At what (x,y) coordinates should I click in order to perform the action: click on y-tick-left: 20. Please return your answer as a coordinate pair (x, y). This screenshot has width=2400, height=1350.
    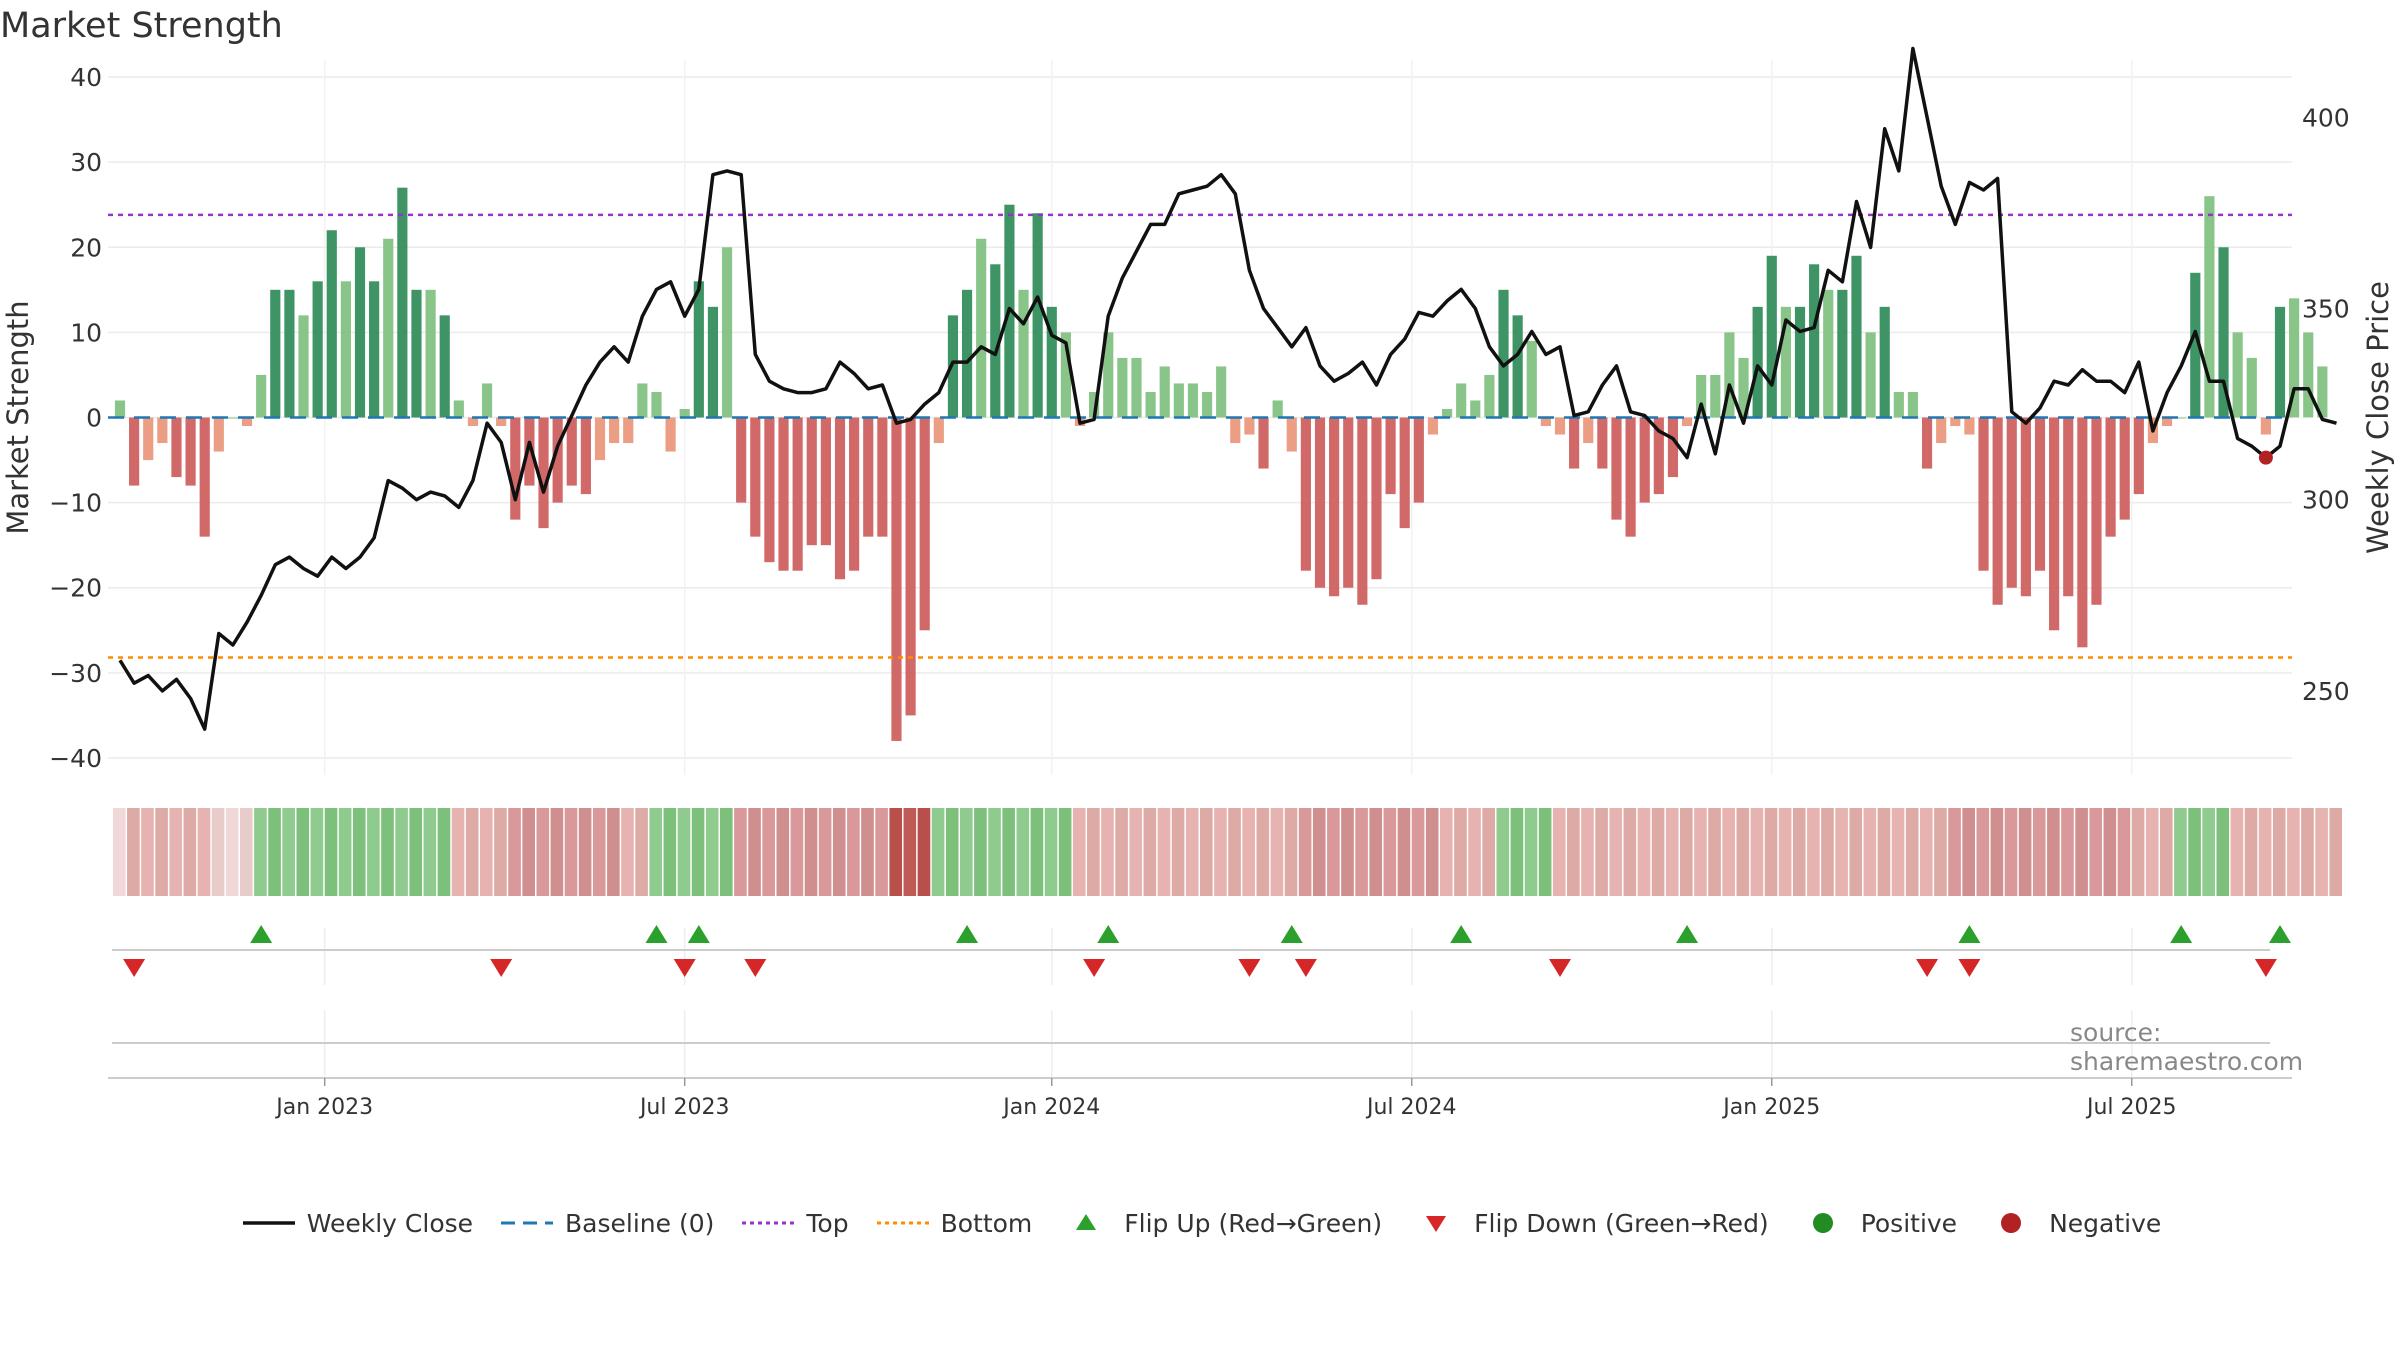
    Looking at the image, I should click on (86, 247).